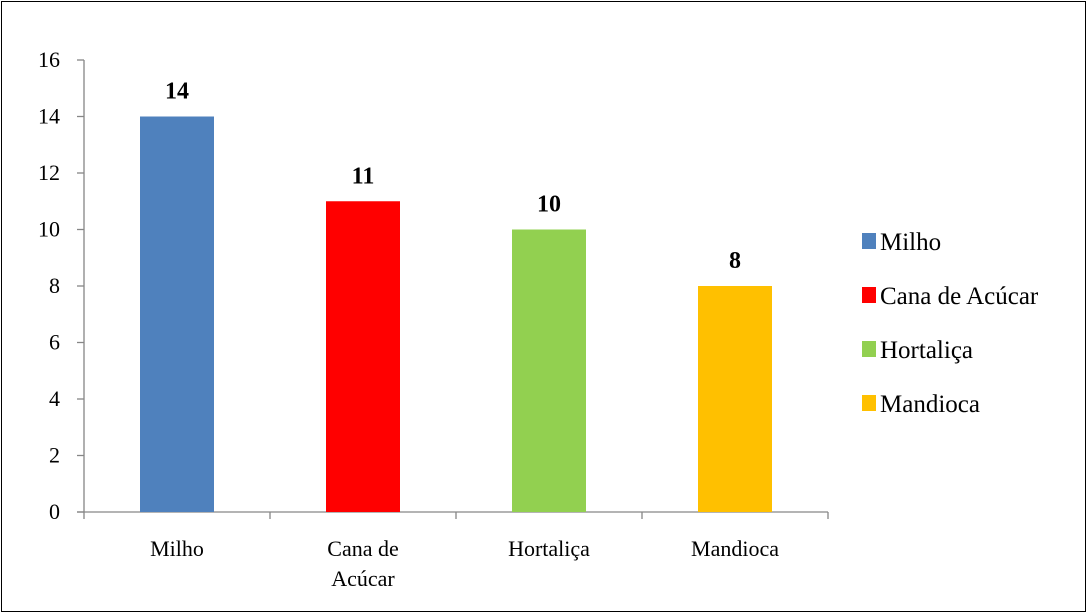 The height and width of the screenshot is (615, 1089). What do you see at coordinates (910, 242) in the screenshot?
I see `legend-label: Milho` at bounding box center [910, 242].